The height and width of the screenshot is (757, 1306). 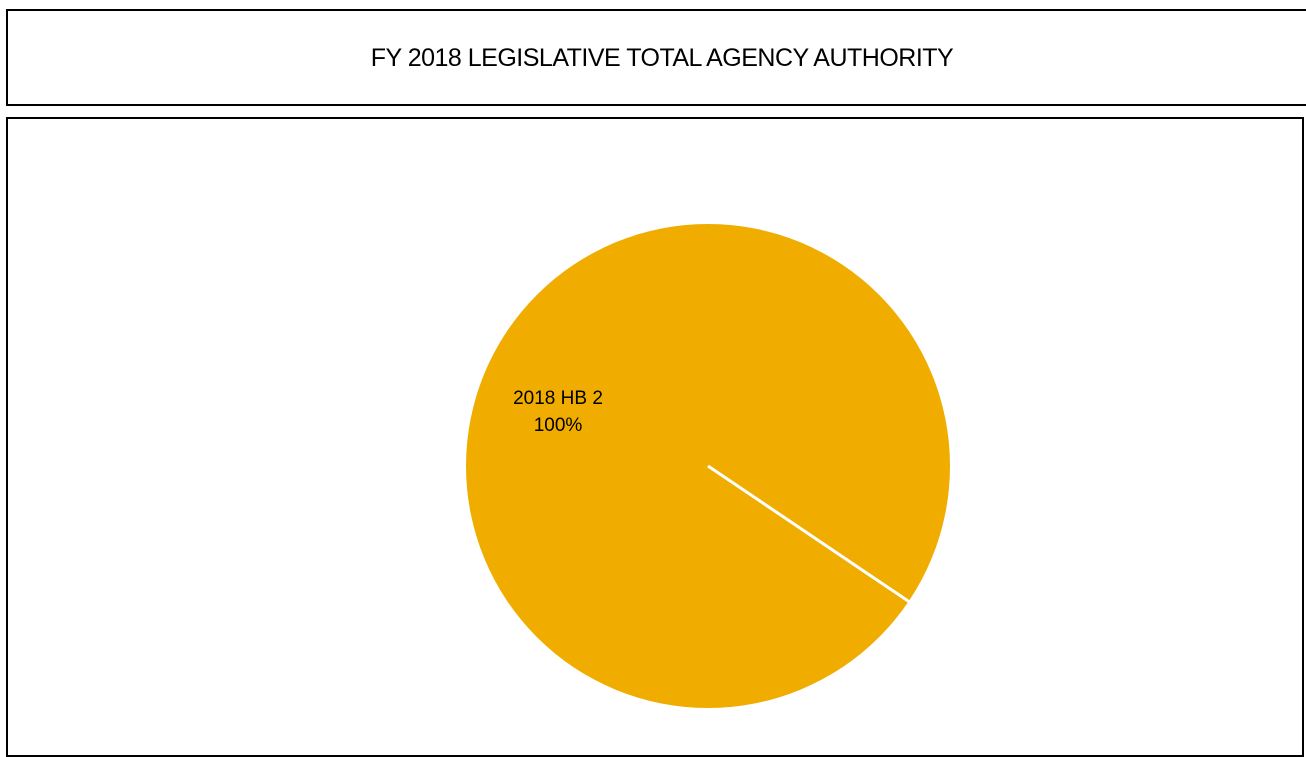 I want to click on slice-label-percent: 100%, so click(x=558, y=425).